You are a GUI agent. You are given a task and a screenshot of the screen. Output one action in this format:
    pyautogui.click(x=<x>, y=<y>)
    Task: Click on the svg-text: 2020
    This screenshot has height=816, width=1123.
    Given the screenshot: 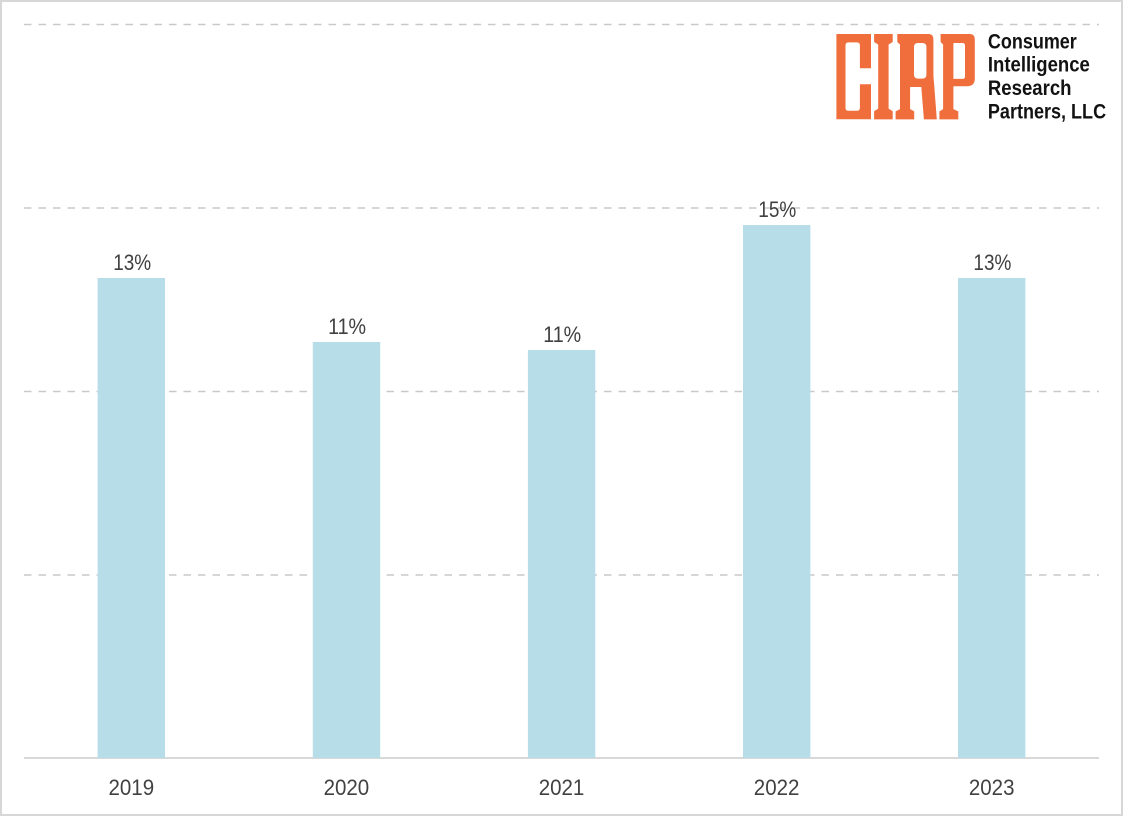 What is the action you would take?
    pyautogui.click(x=347, y=787)
    